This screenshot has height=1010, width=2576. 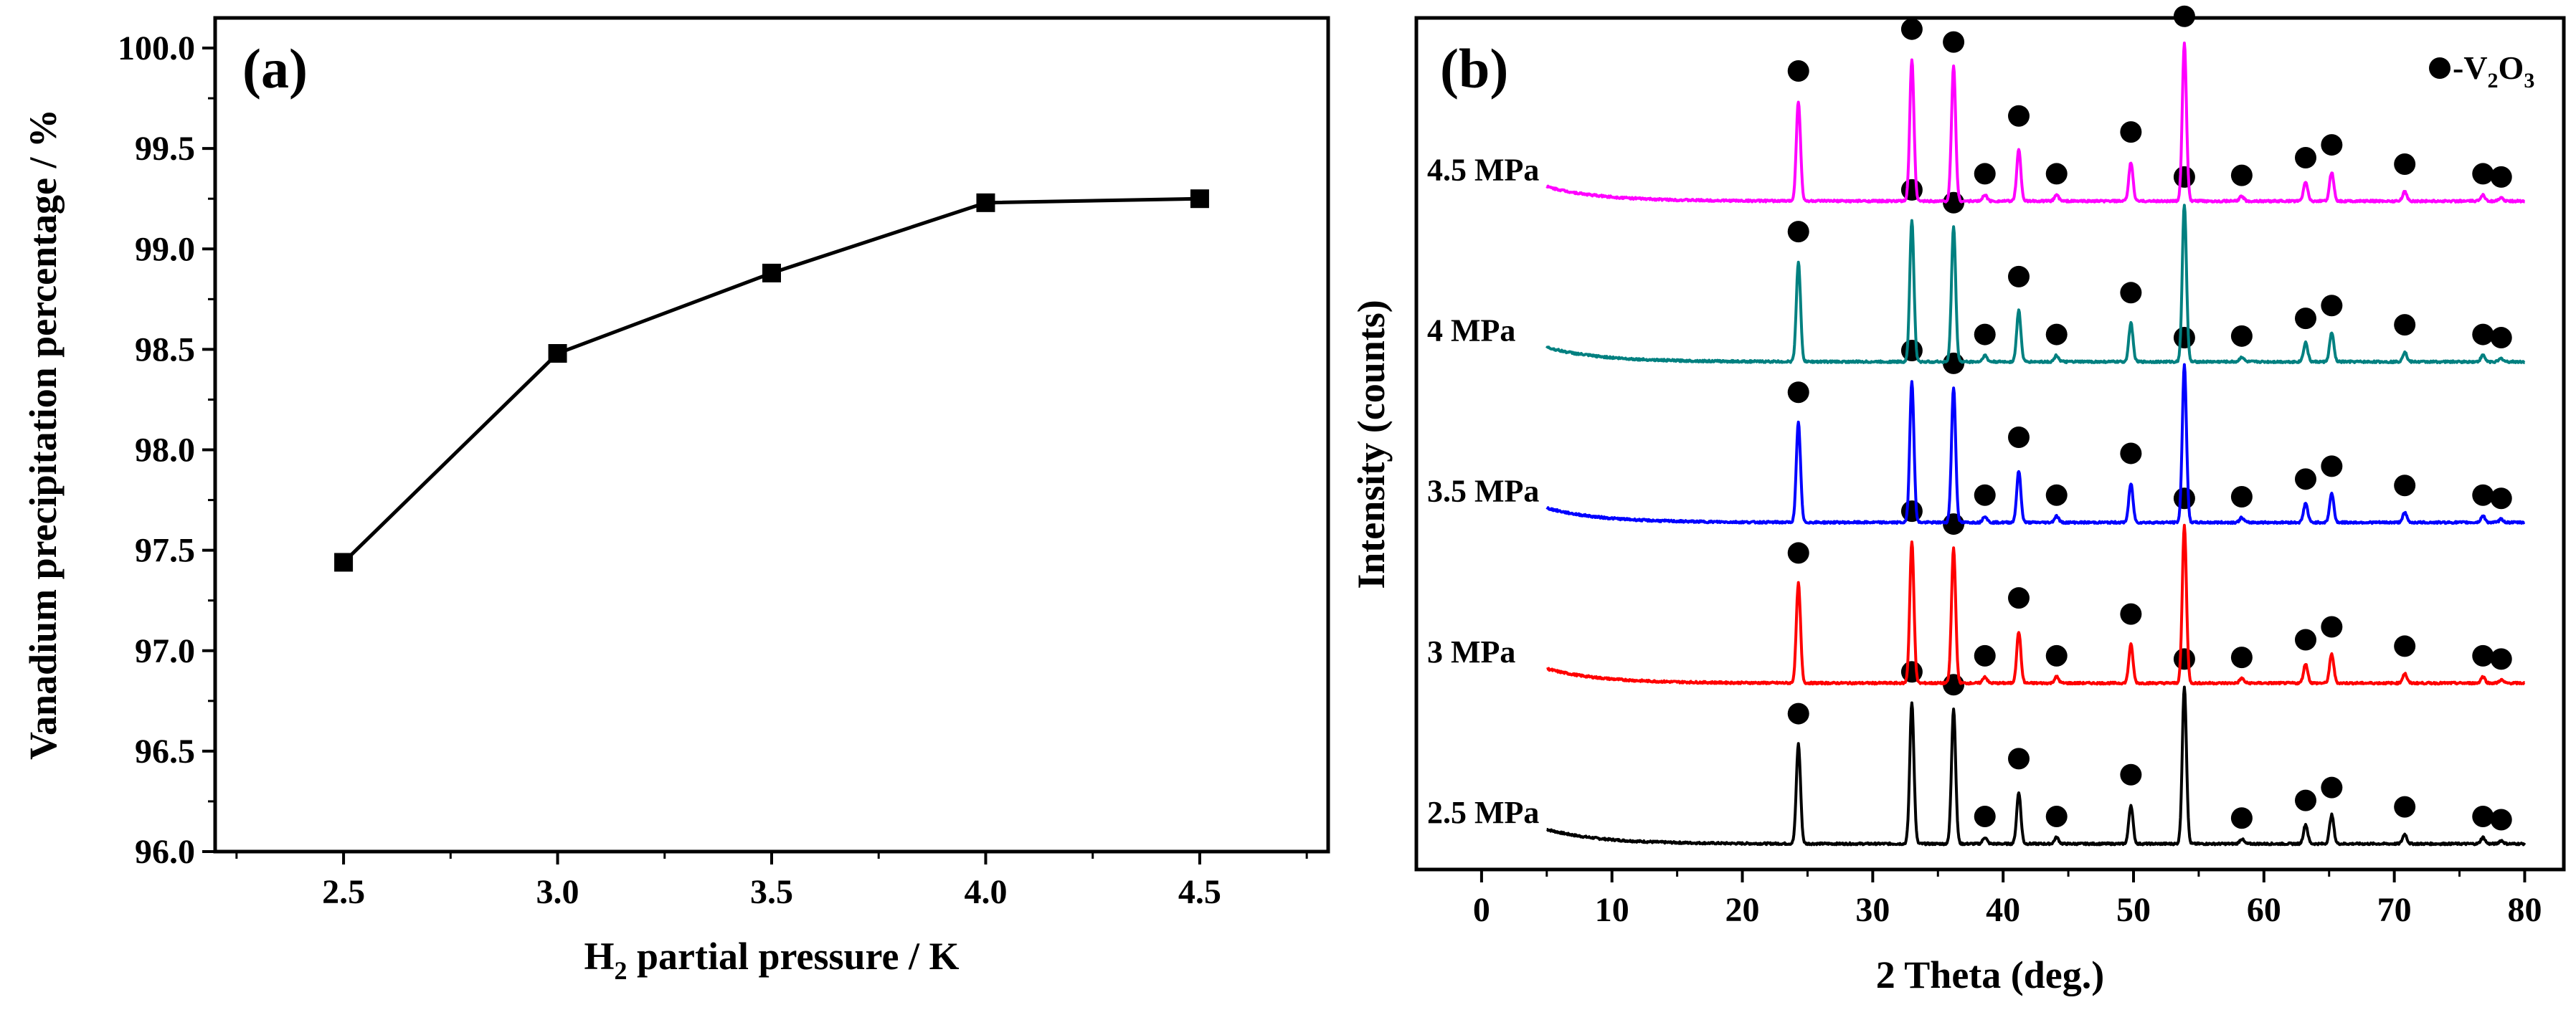 What do you see at coordinates (2003, 910) in the screenshot?
I see `panel-b-x-tick-label: 40` at bounding box center [2003, 910].